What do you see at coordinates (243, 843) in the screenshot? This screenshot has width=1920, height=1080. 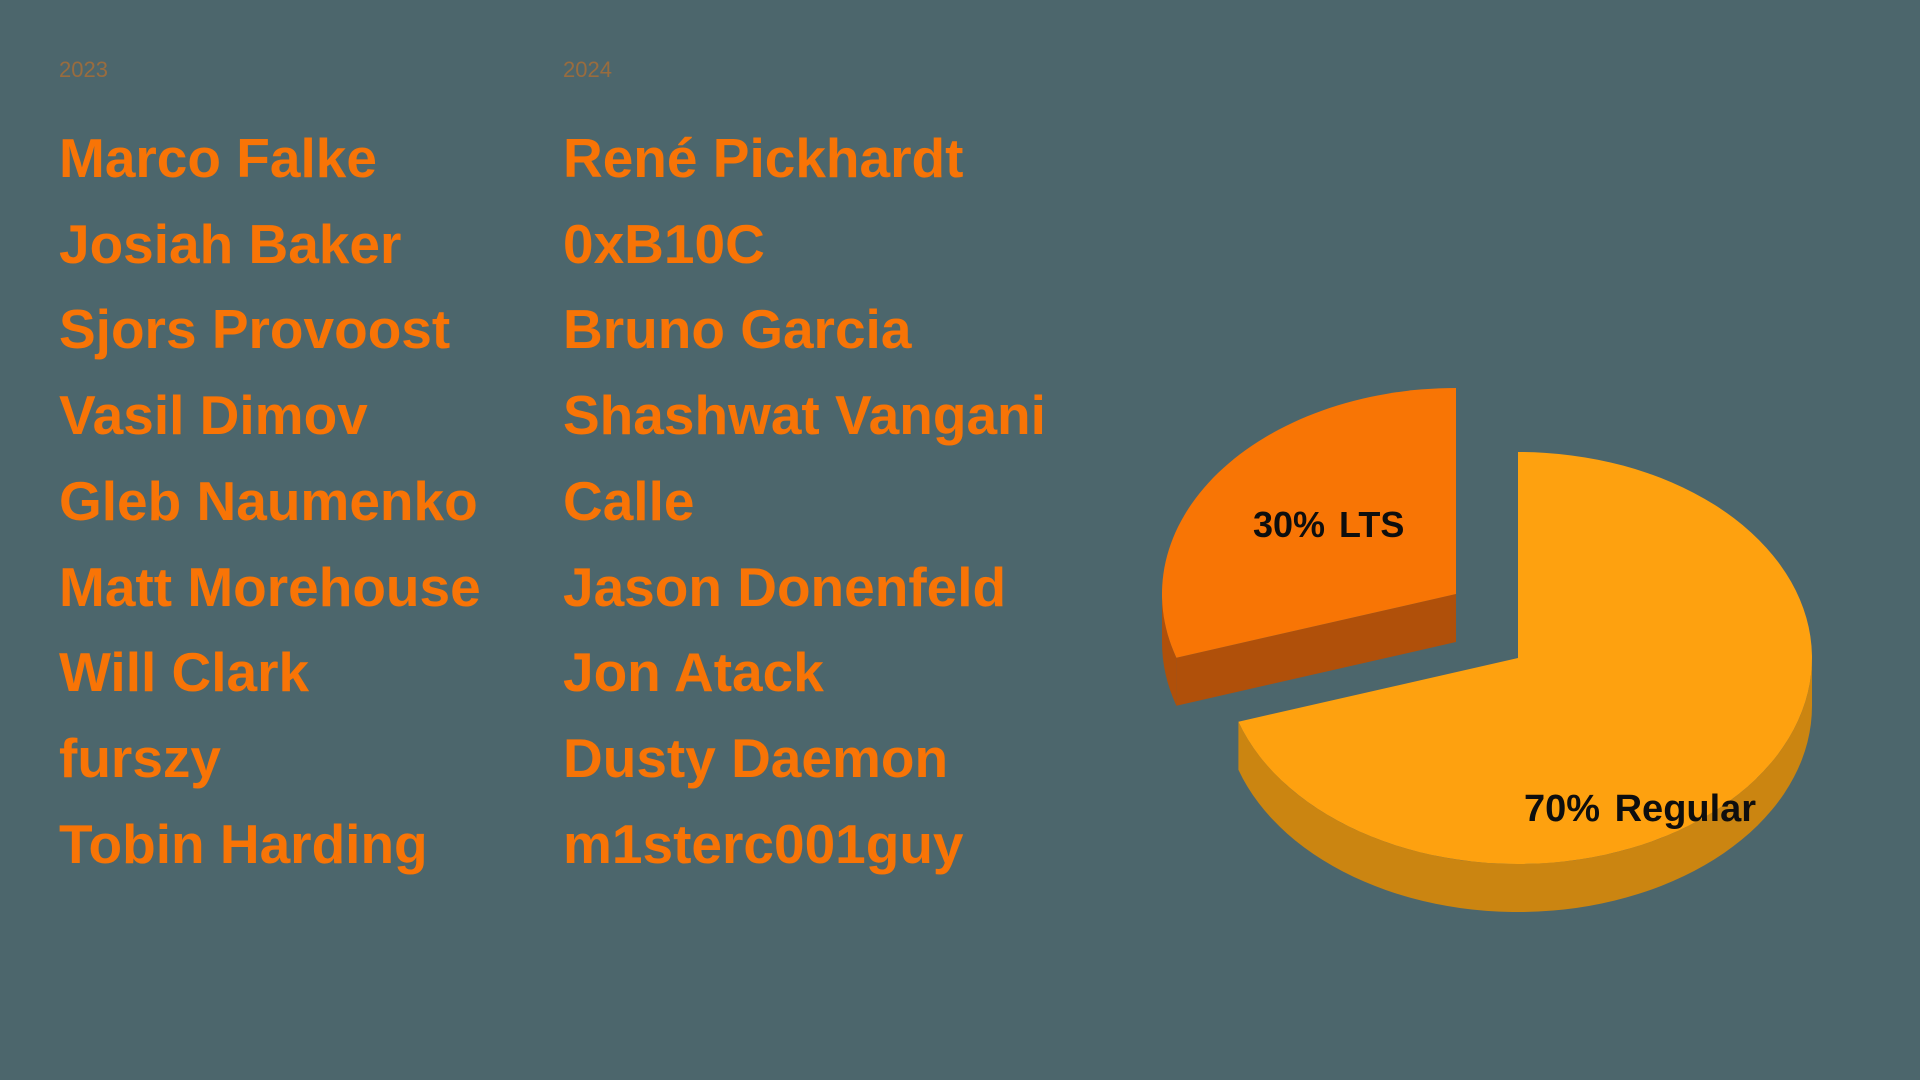 I see `contributor-name: Tobin Harding` at bounding box center [243, 843].